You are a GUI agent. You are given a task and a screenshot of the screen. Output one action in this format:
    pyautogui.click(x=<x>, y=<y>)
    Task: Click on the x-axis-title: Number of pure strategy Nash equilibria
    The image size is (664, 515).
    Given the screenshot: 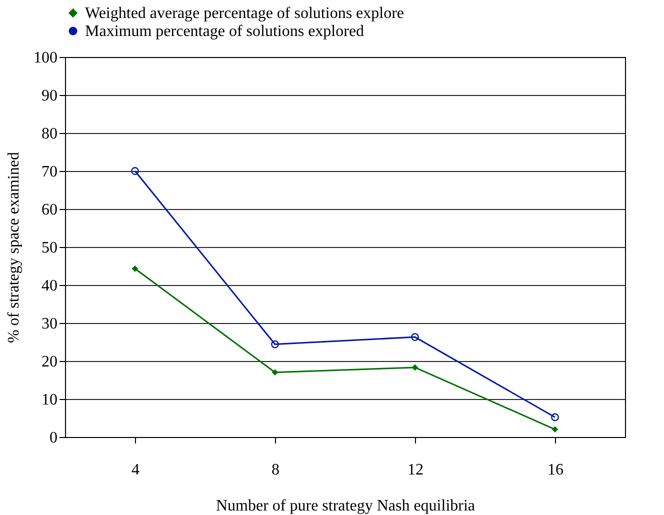 What is the action you would take?
    pyautogui.click(x=346, y=506)
    